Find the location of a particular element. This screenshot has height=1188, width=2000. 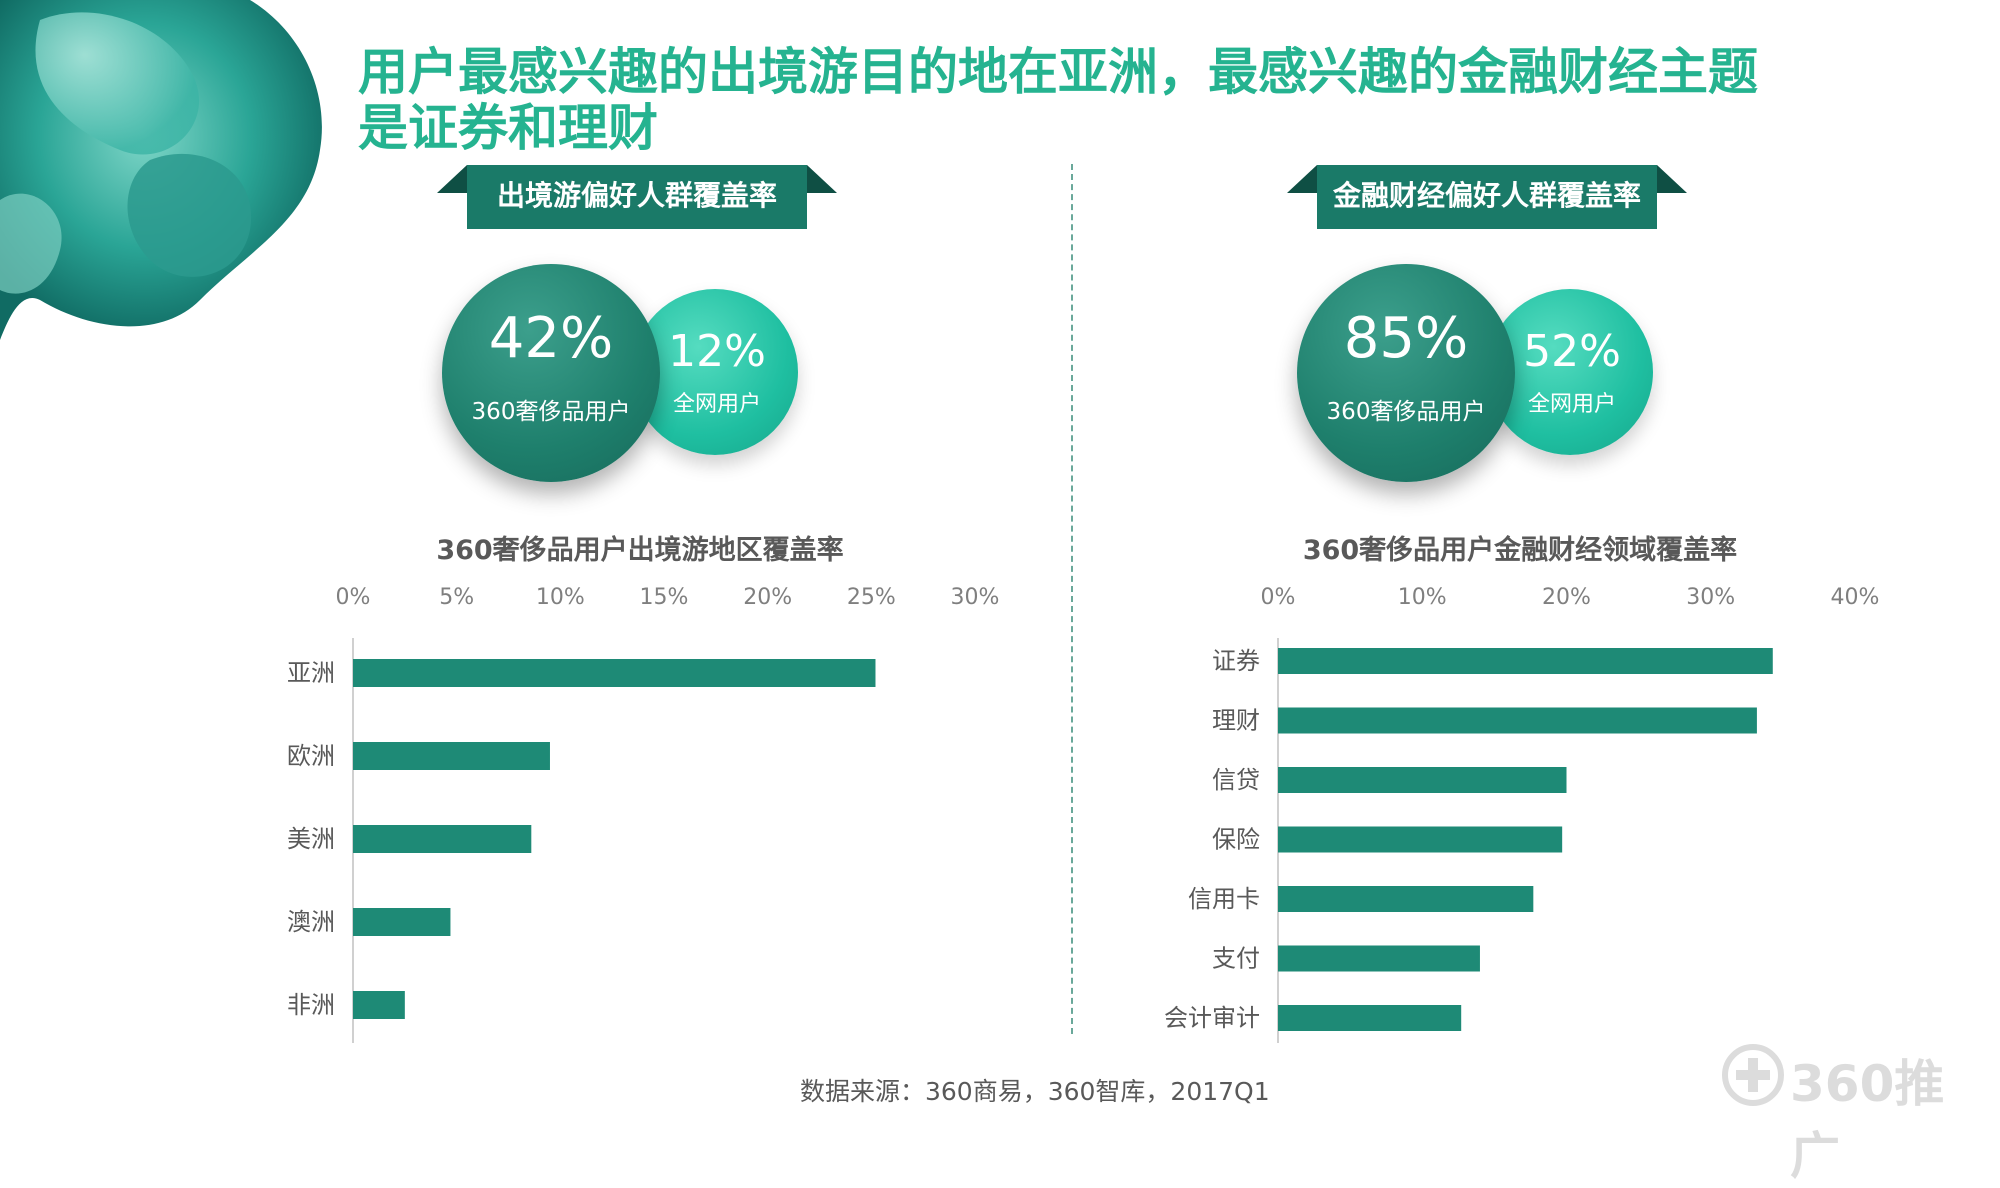

category-label: 欧洲 is located at coordinates (311, 756).